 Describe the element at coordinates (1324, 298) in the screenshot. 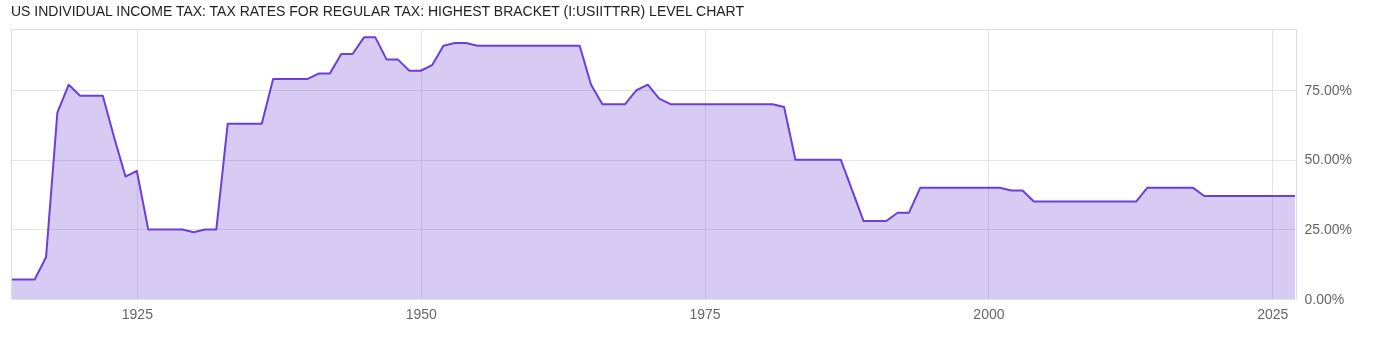

I see `y-tick-label: 0.00%` at that location.